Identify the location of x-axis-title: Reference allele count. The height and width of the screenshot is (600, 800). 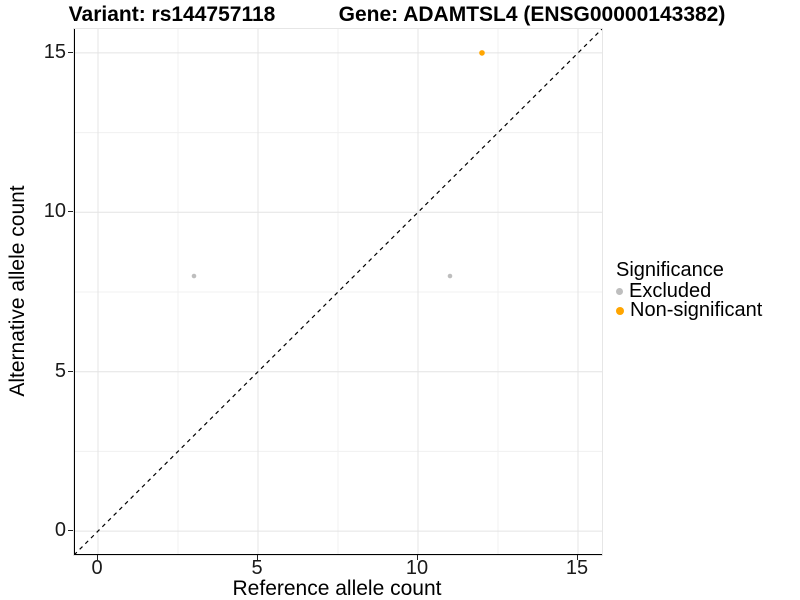
(337, 588).